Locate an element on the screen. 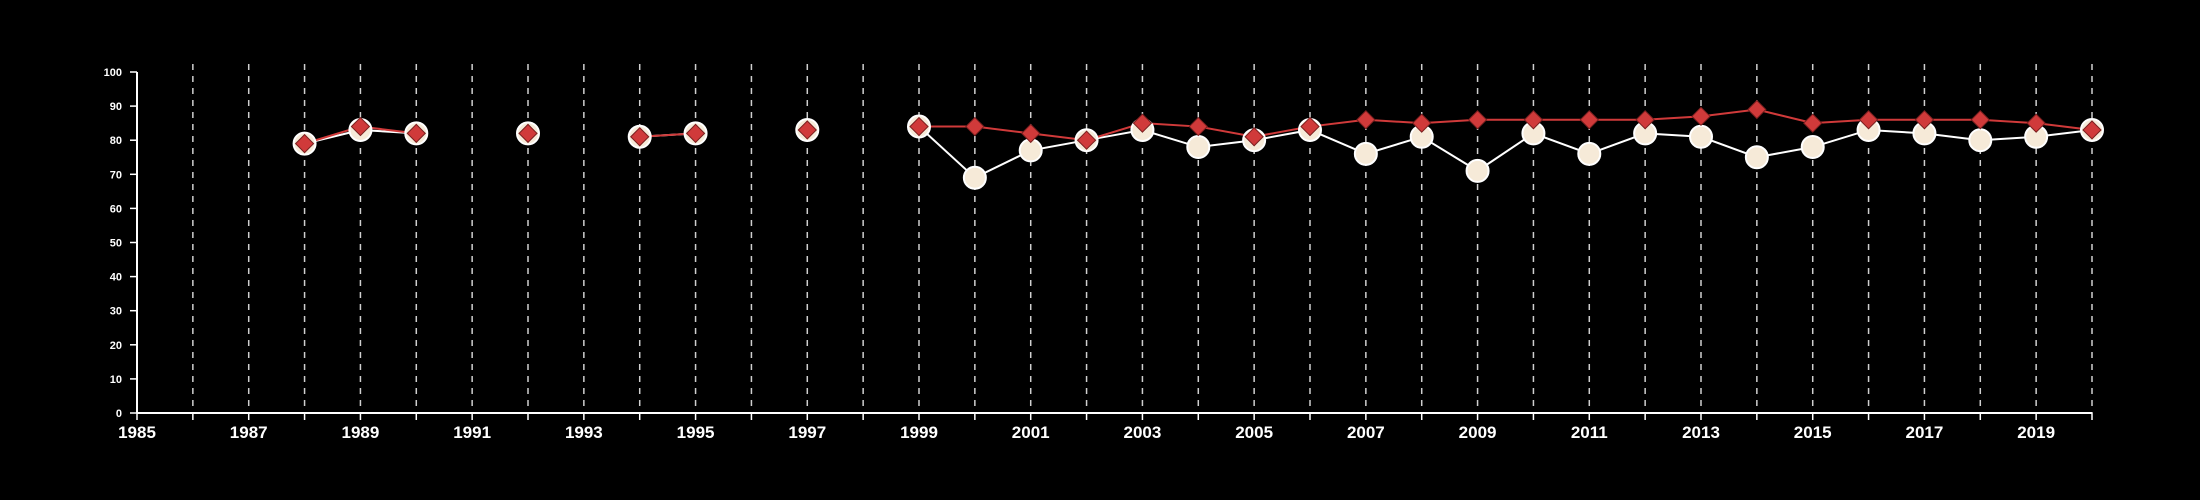 Image resolution: width=2200 pixels, height=500 pixels. y-tick-label: 30 is located at coordinates (116, 312).